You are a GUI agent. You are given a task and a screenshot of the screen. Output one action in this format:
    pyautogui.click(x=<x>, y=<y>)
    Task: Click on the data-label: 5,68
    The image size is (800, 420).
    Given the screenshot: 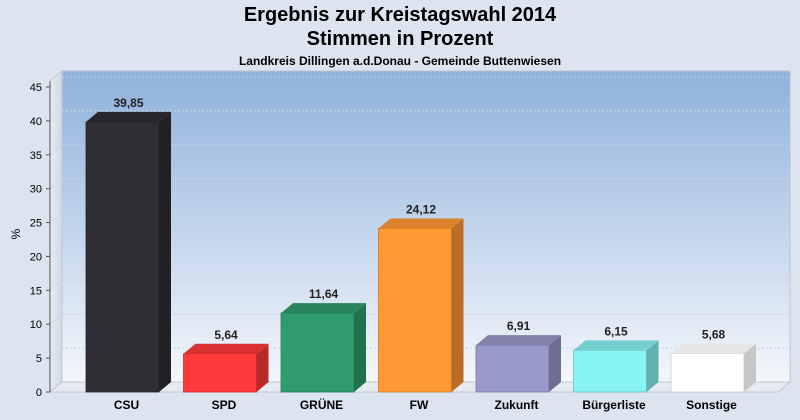 What is the action you would take?
    pyautogui.click(x=714, y=335)
    